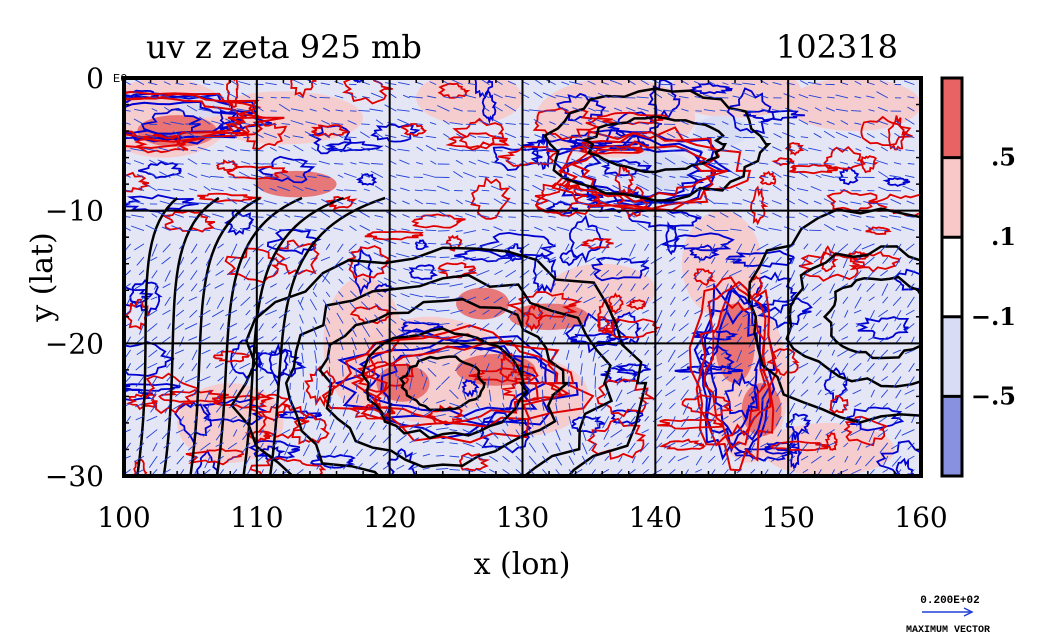 This screenshot has height=637, width=1056. I want to click on height-contour, so click(657, 144).